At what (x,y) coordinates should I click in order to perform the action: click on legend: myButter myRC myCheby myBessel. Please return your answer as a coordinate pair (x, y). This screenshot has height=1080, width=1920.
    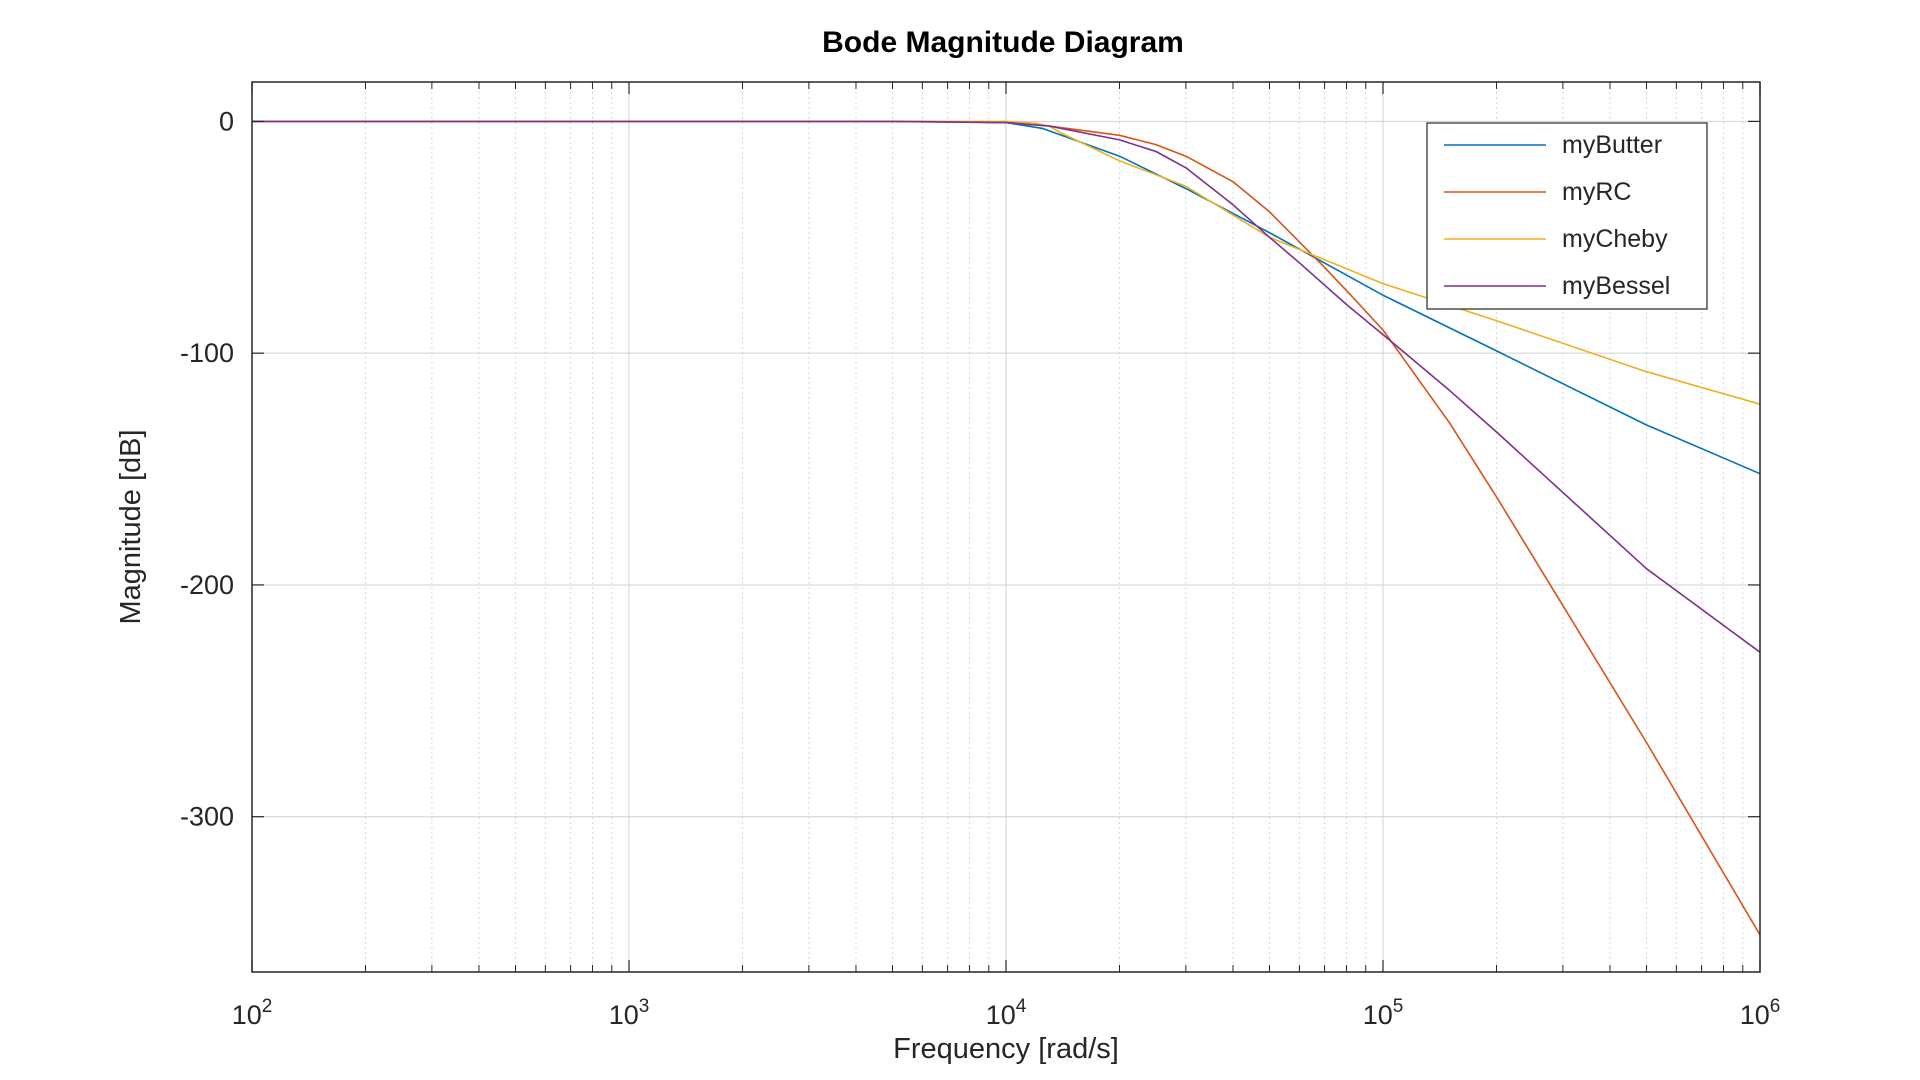
    Looking at the image, I should click on (1567, 216).